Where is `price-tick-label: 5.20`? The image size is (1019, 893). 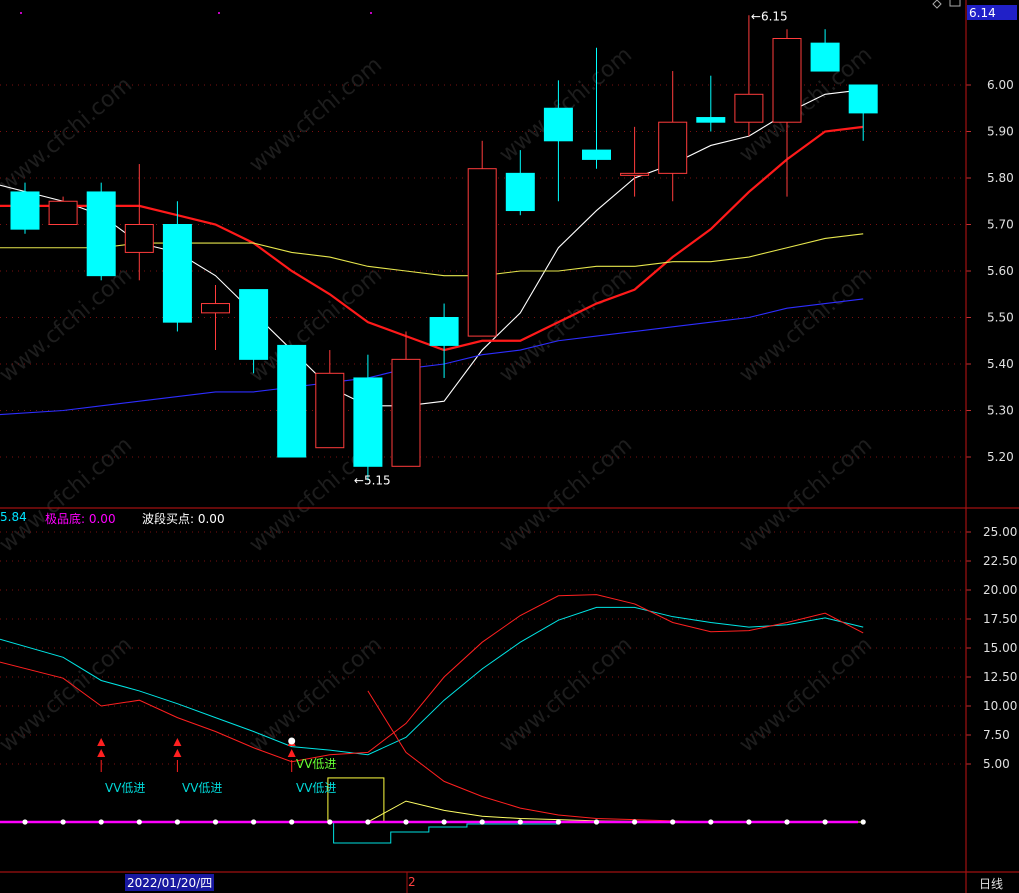 price-tick-label: 5.20 is located at coordinates (1000, 457).